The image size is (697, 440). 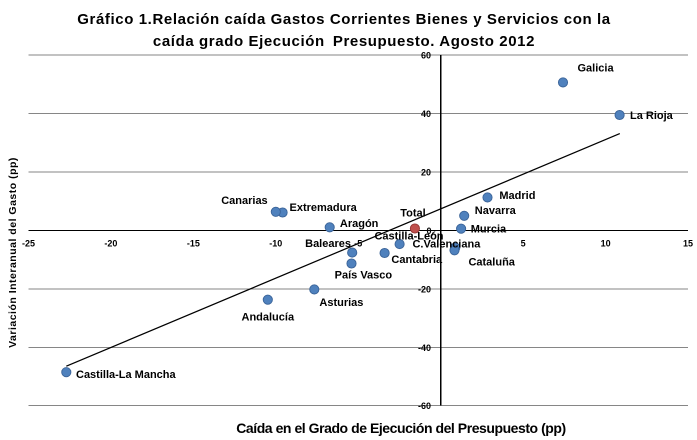 I want to click on svg-text: Murcia, so click(x=489, y=230).